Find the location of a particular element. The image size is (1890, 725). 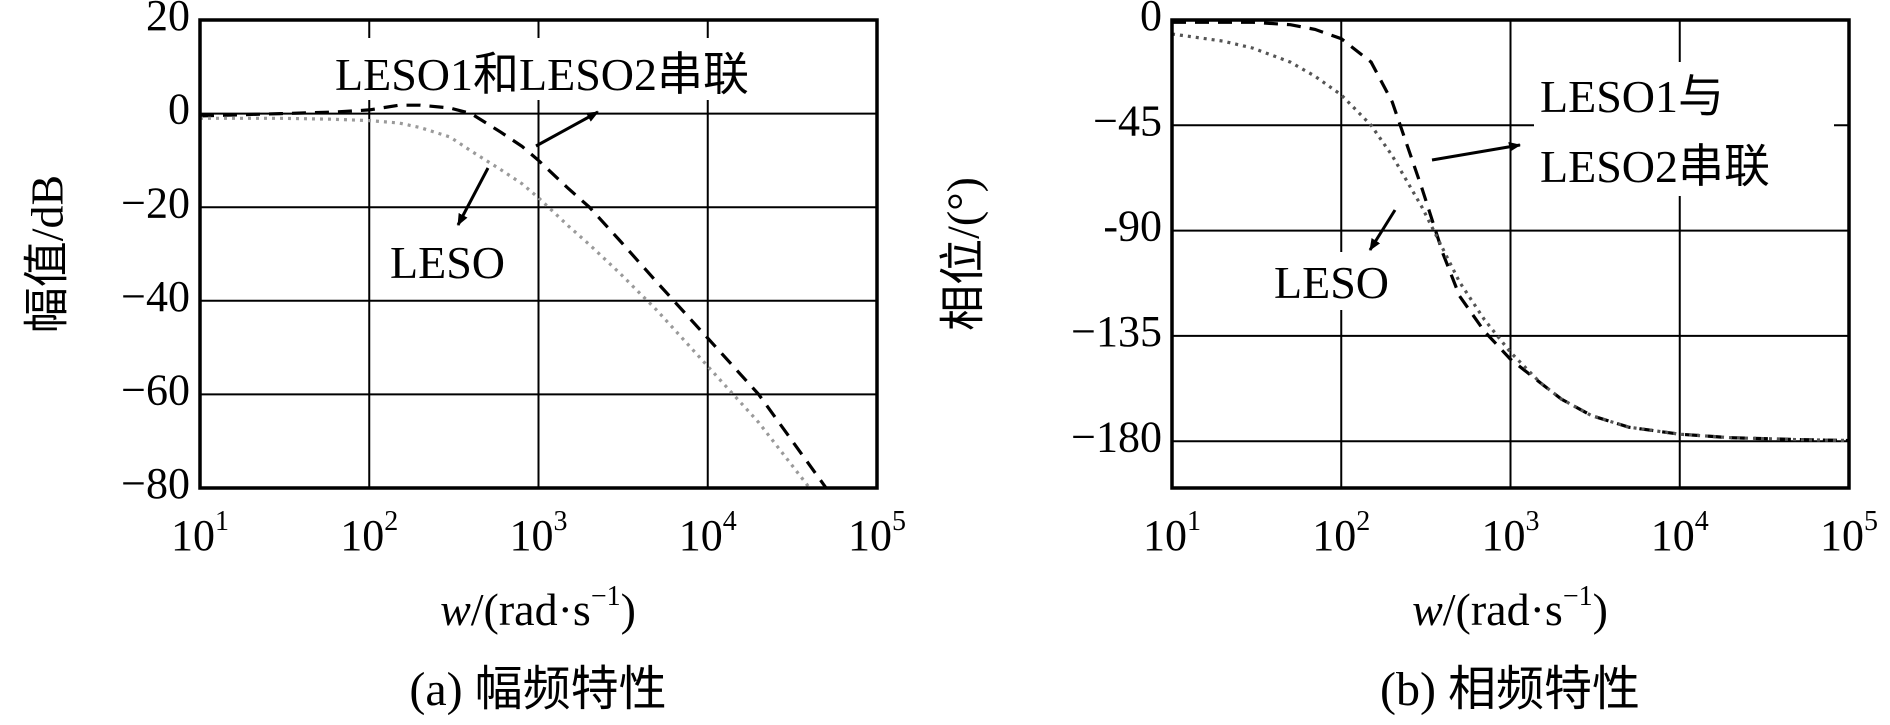

phase-y-tick-labels: 0 −45 -90 −135 −180 is located at coordinates (1116, 230).